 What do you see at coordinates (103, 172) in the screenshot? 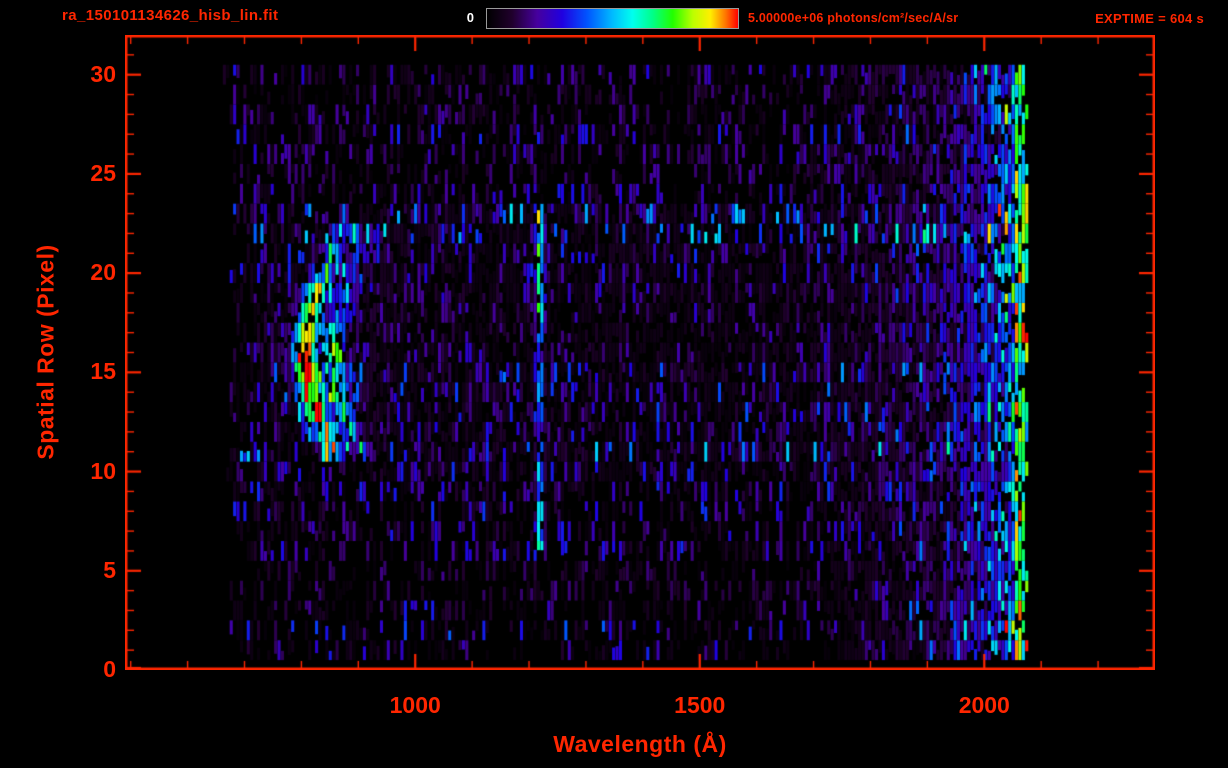
I see `y-tick-label: 25` at bounding box center [103, 172].